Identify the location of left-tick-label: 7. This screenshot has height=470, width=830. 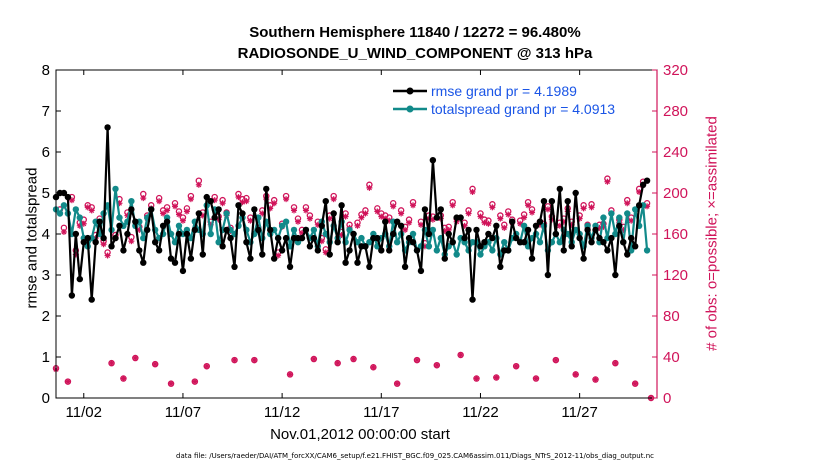
(46, 111).